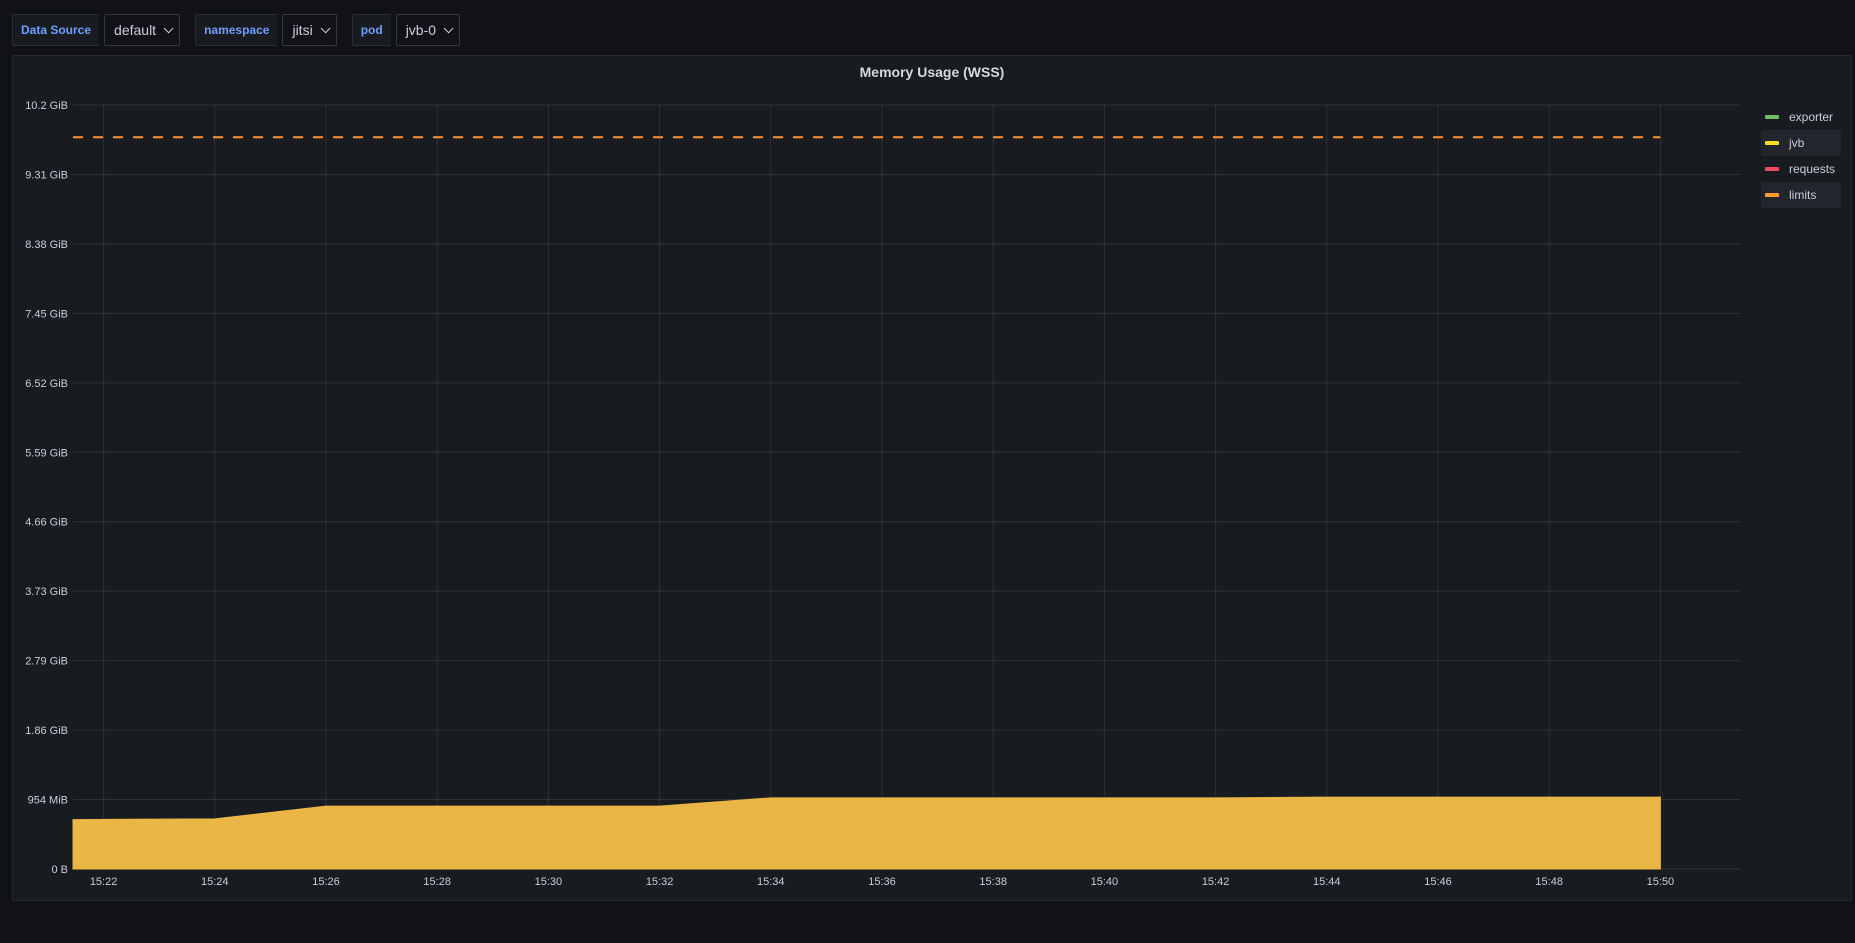  What do you see at coordinates (866, 833) in the screenshot?
I see `series-jvb-area` at bounding box center [866, 833].